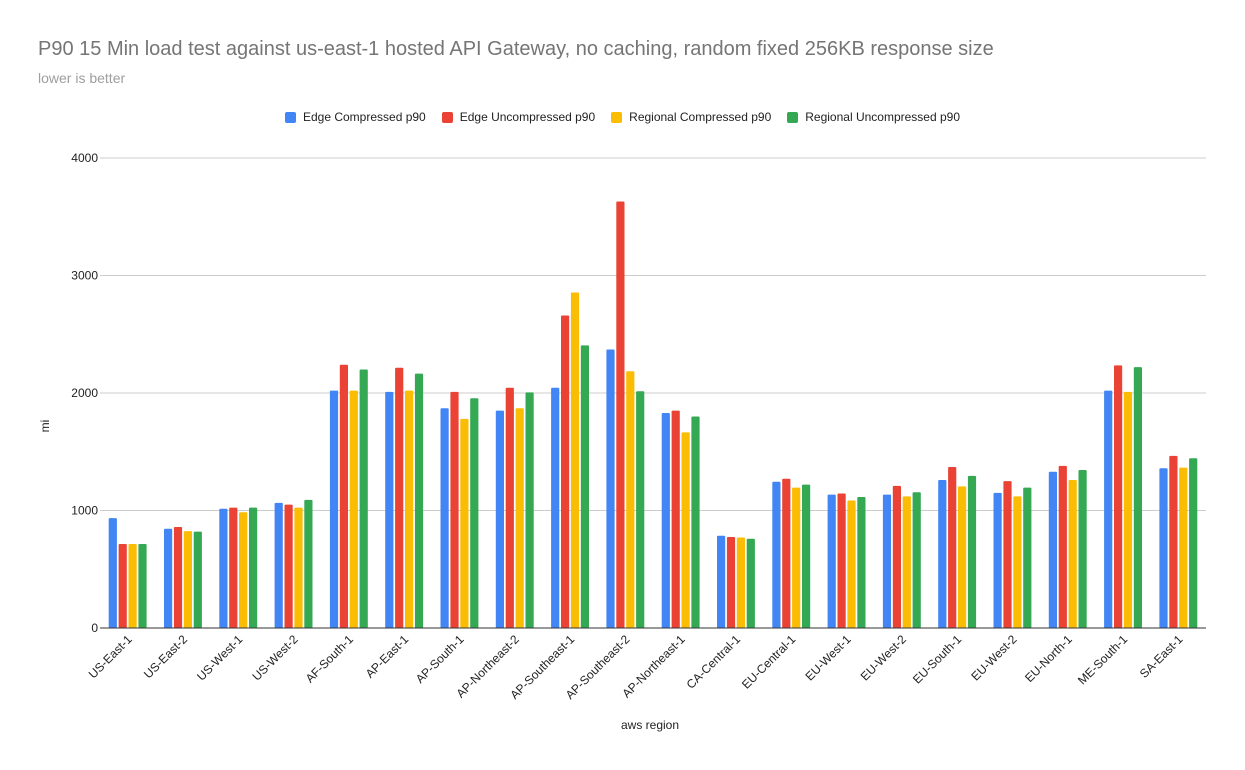 This screenshot has height=770, width=1245. I want to click on x-tick-label: EU-North-1, so click(1048, 658).